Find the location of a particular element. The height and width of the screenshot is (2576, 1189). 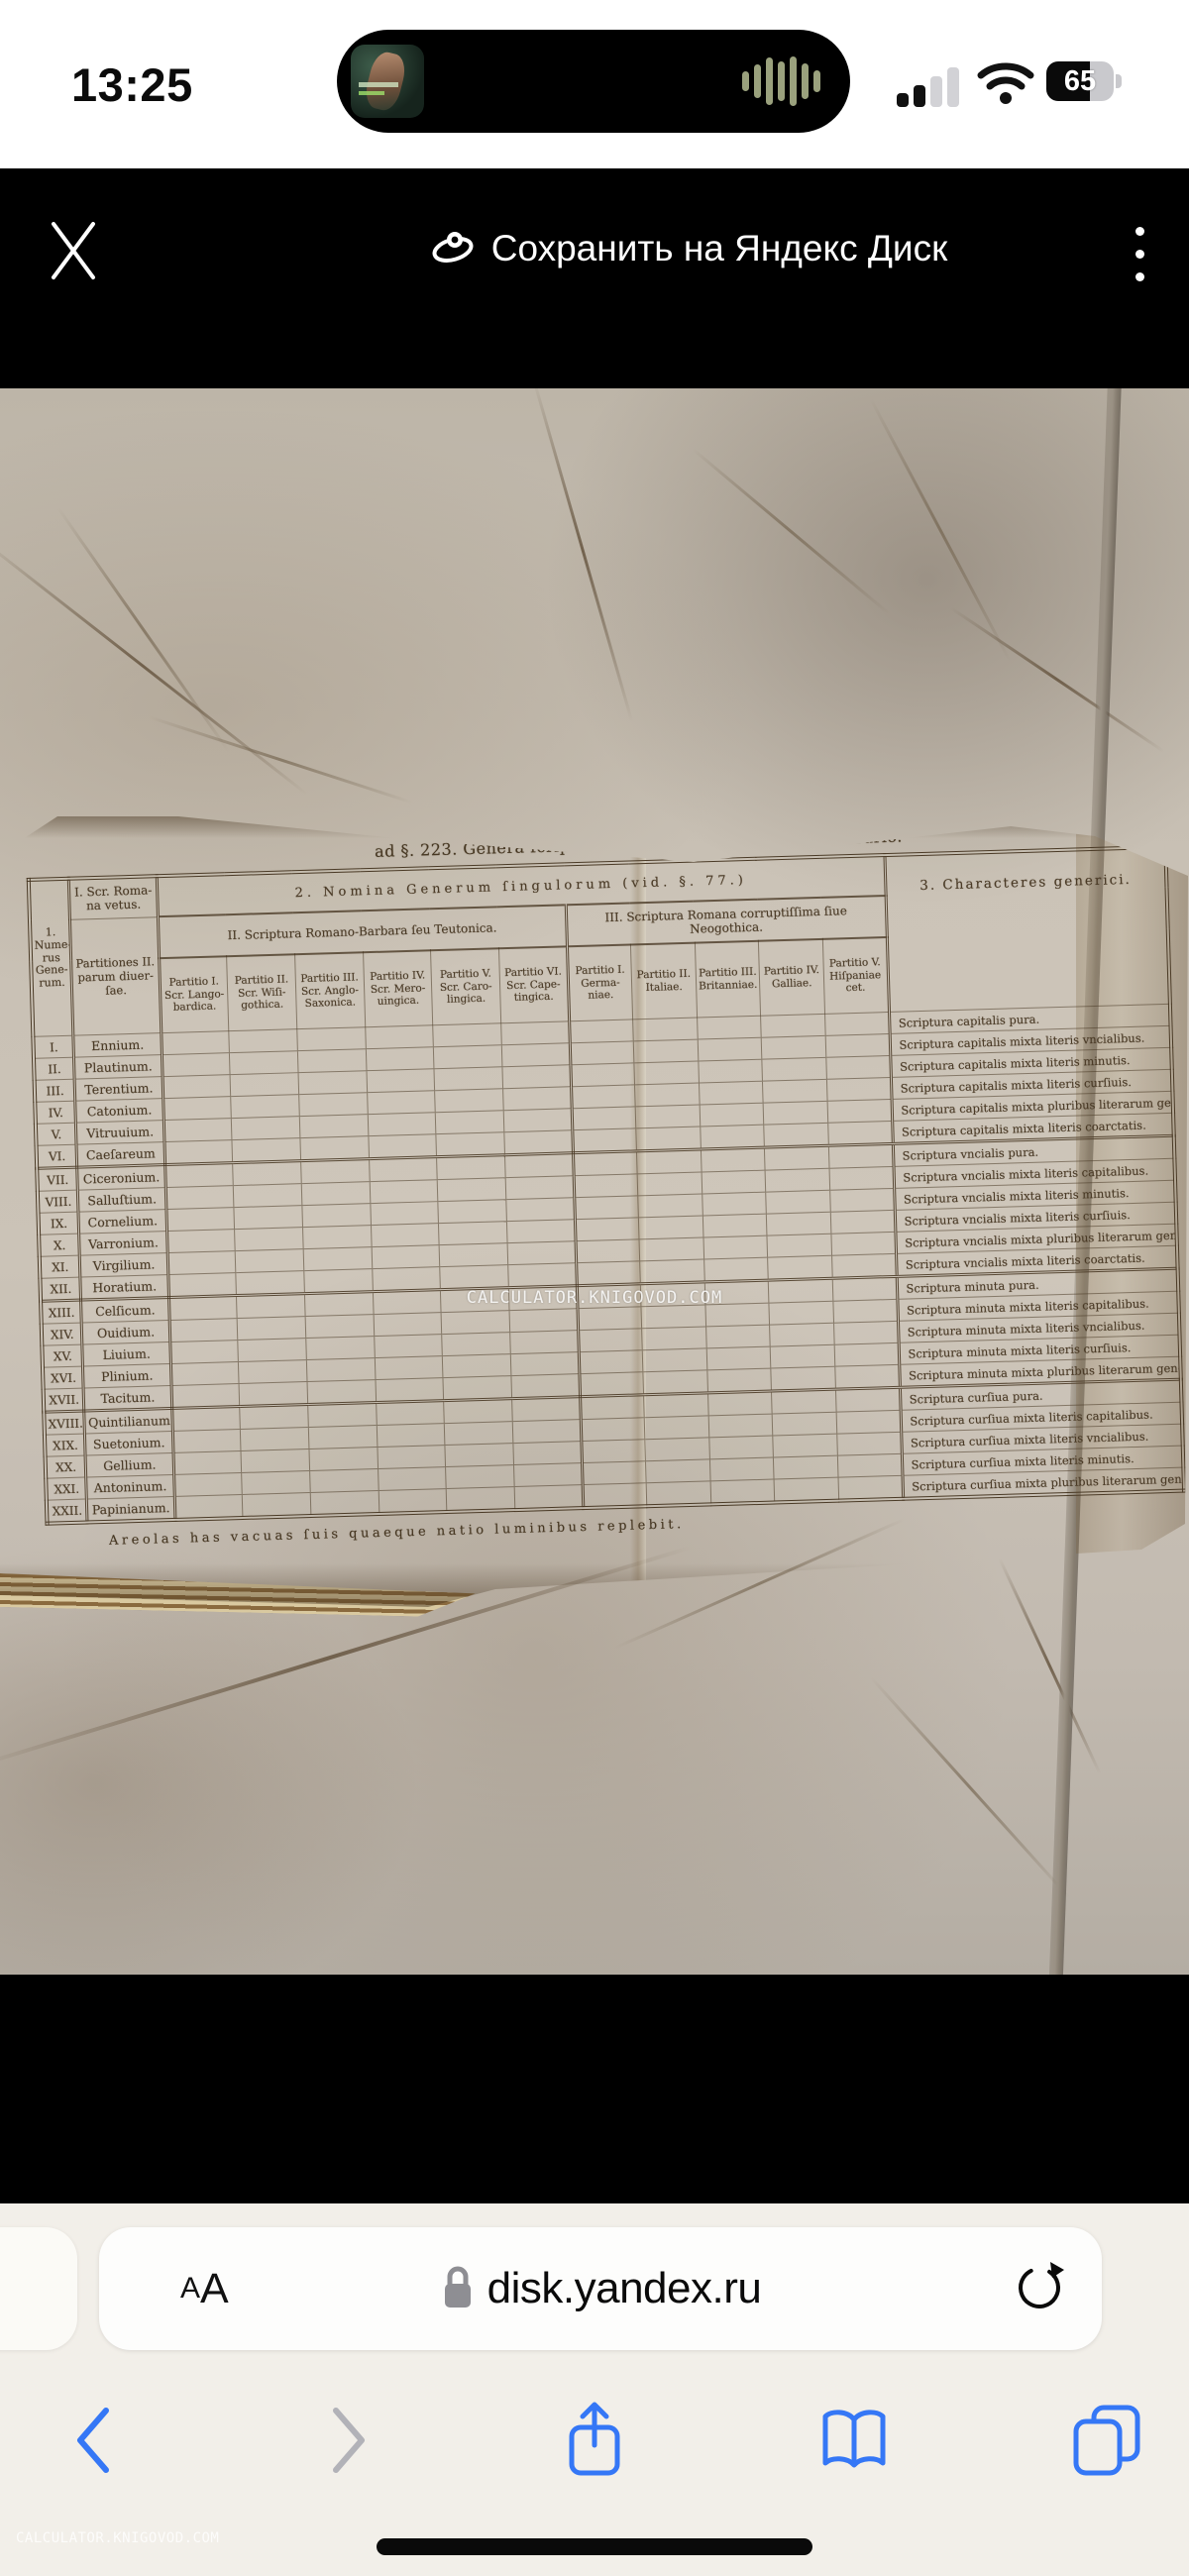

name-cell: Quintilianum is located at coordinates (128, 1421).